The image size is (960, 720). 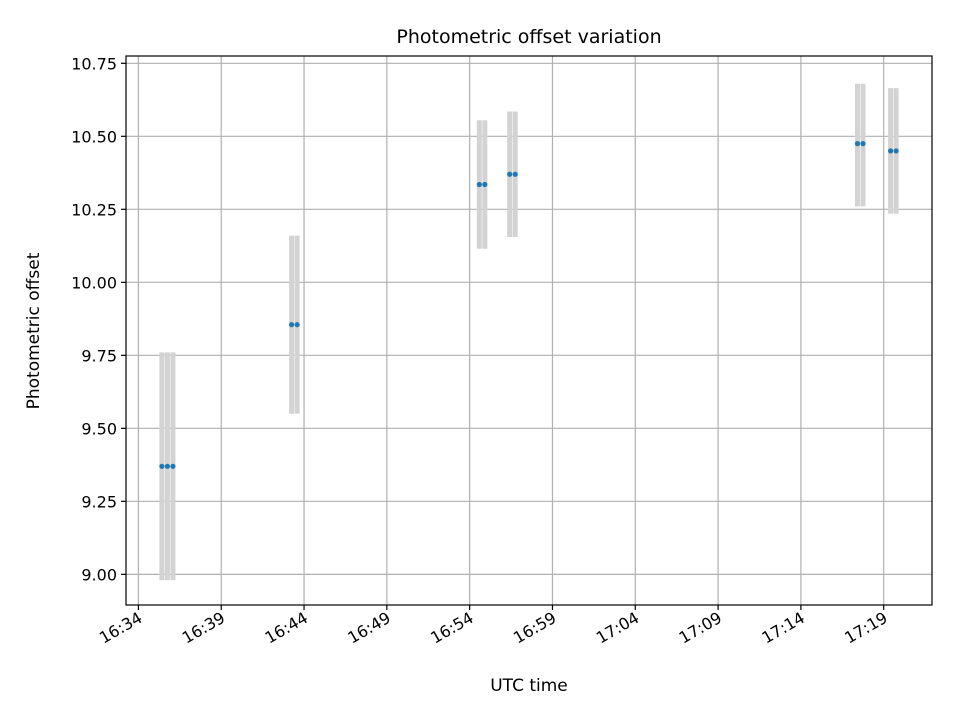 I want to click on y-axis-label: Photometric offset, so click(x=34, y=330).